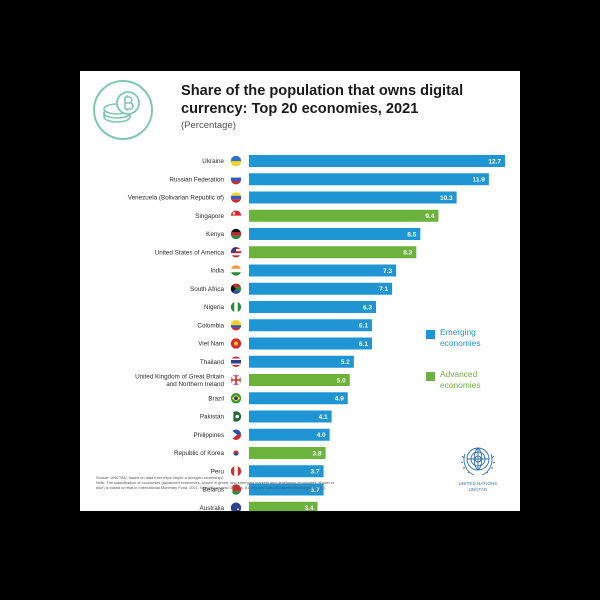 The width and height of the screenshot is (600, 600). I want to click on category-label: Viet Nam, so click(211, 344).